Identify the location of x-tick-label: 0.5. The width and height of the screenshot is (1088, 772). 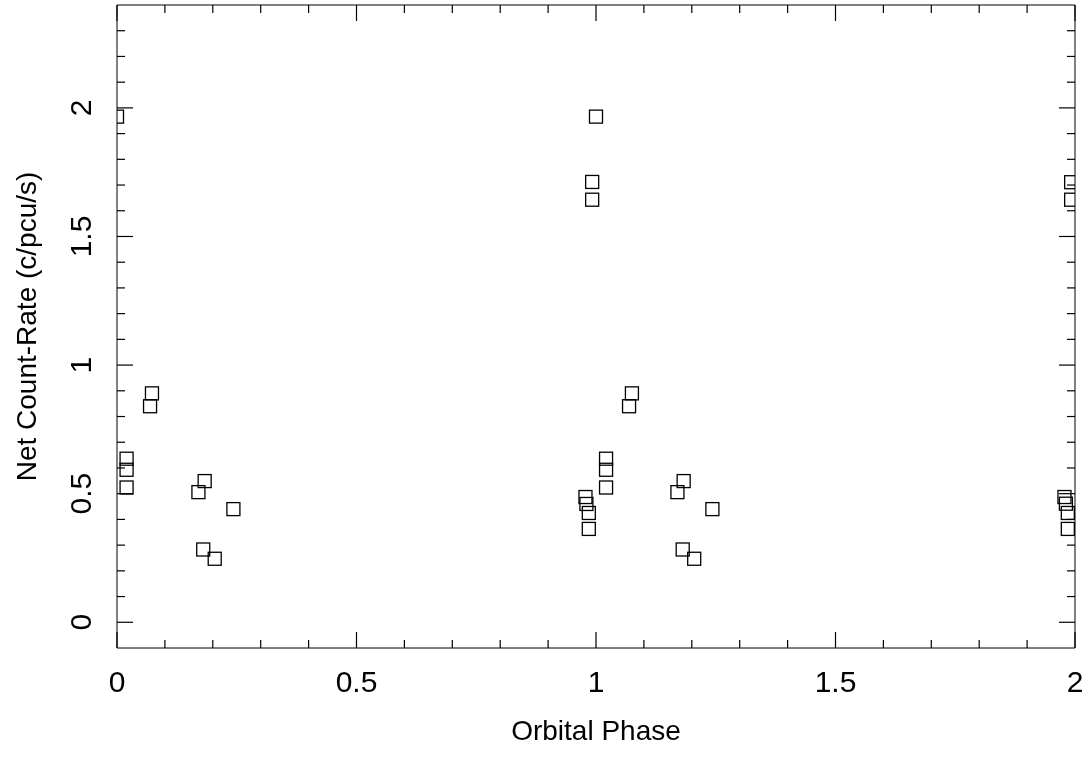
(356, 681).